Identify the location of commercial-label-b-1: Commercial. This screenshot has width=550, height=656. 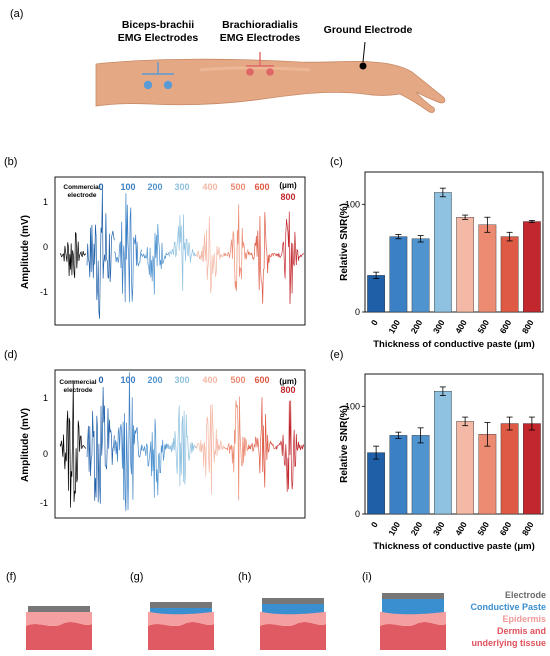
(81, 187).